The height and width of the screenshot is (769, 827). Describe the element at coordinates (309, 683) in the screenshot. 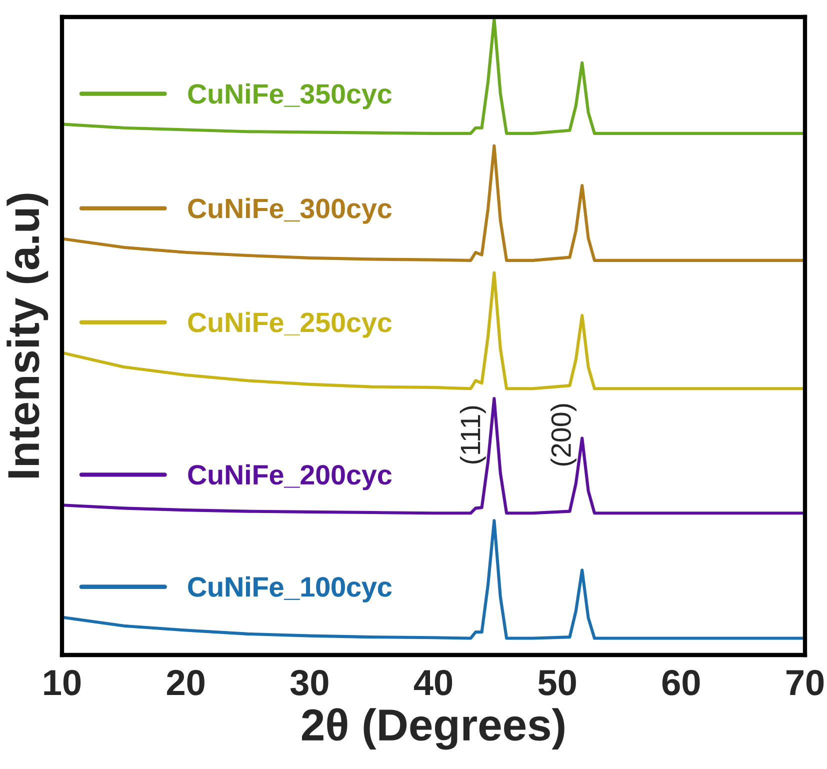

I see `x-tick-label: 30` at that location.